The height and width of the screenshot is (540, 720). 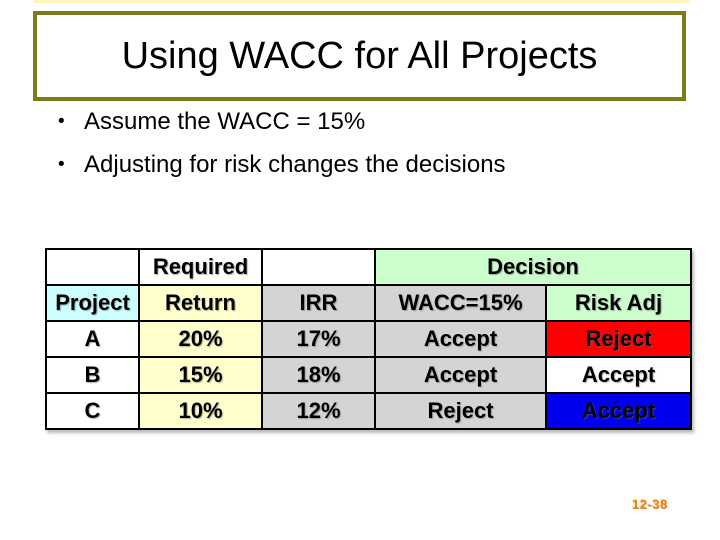 I want to click on column-header-return: Return, so click(x=200, y=303).